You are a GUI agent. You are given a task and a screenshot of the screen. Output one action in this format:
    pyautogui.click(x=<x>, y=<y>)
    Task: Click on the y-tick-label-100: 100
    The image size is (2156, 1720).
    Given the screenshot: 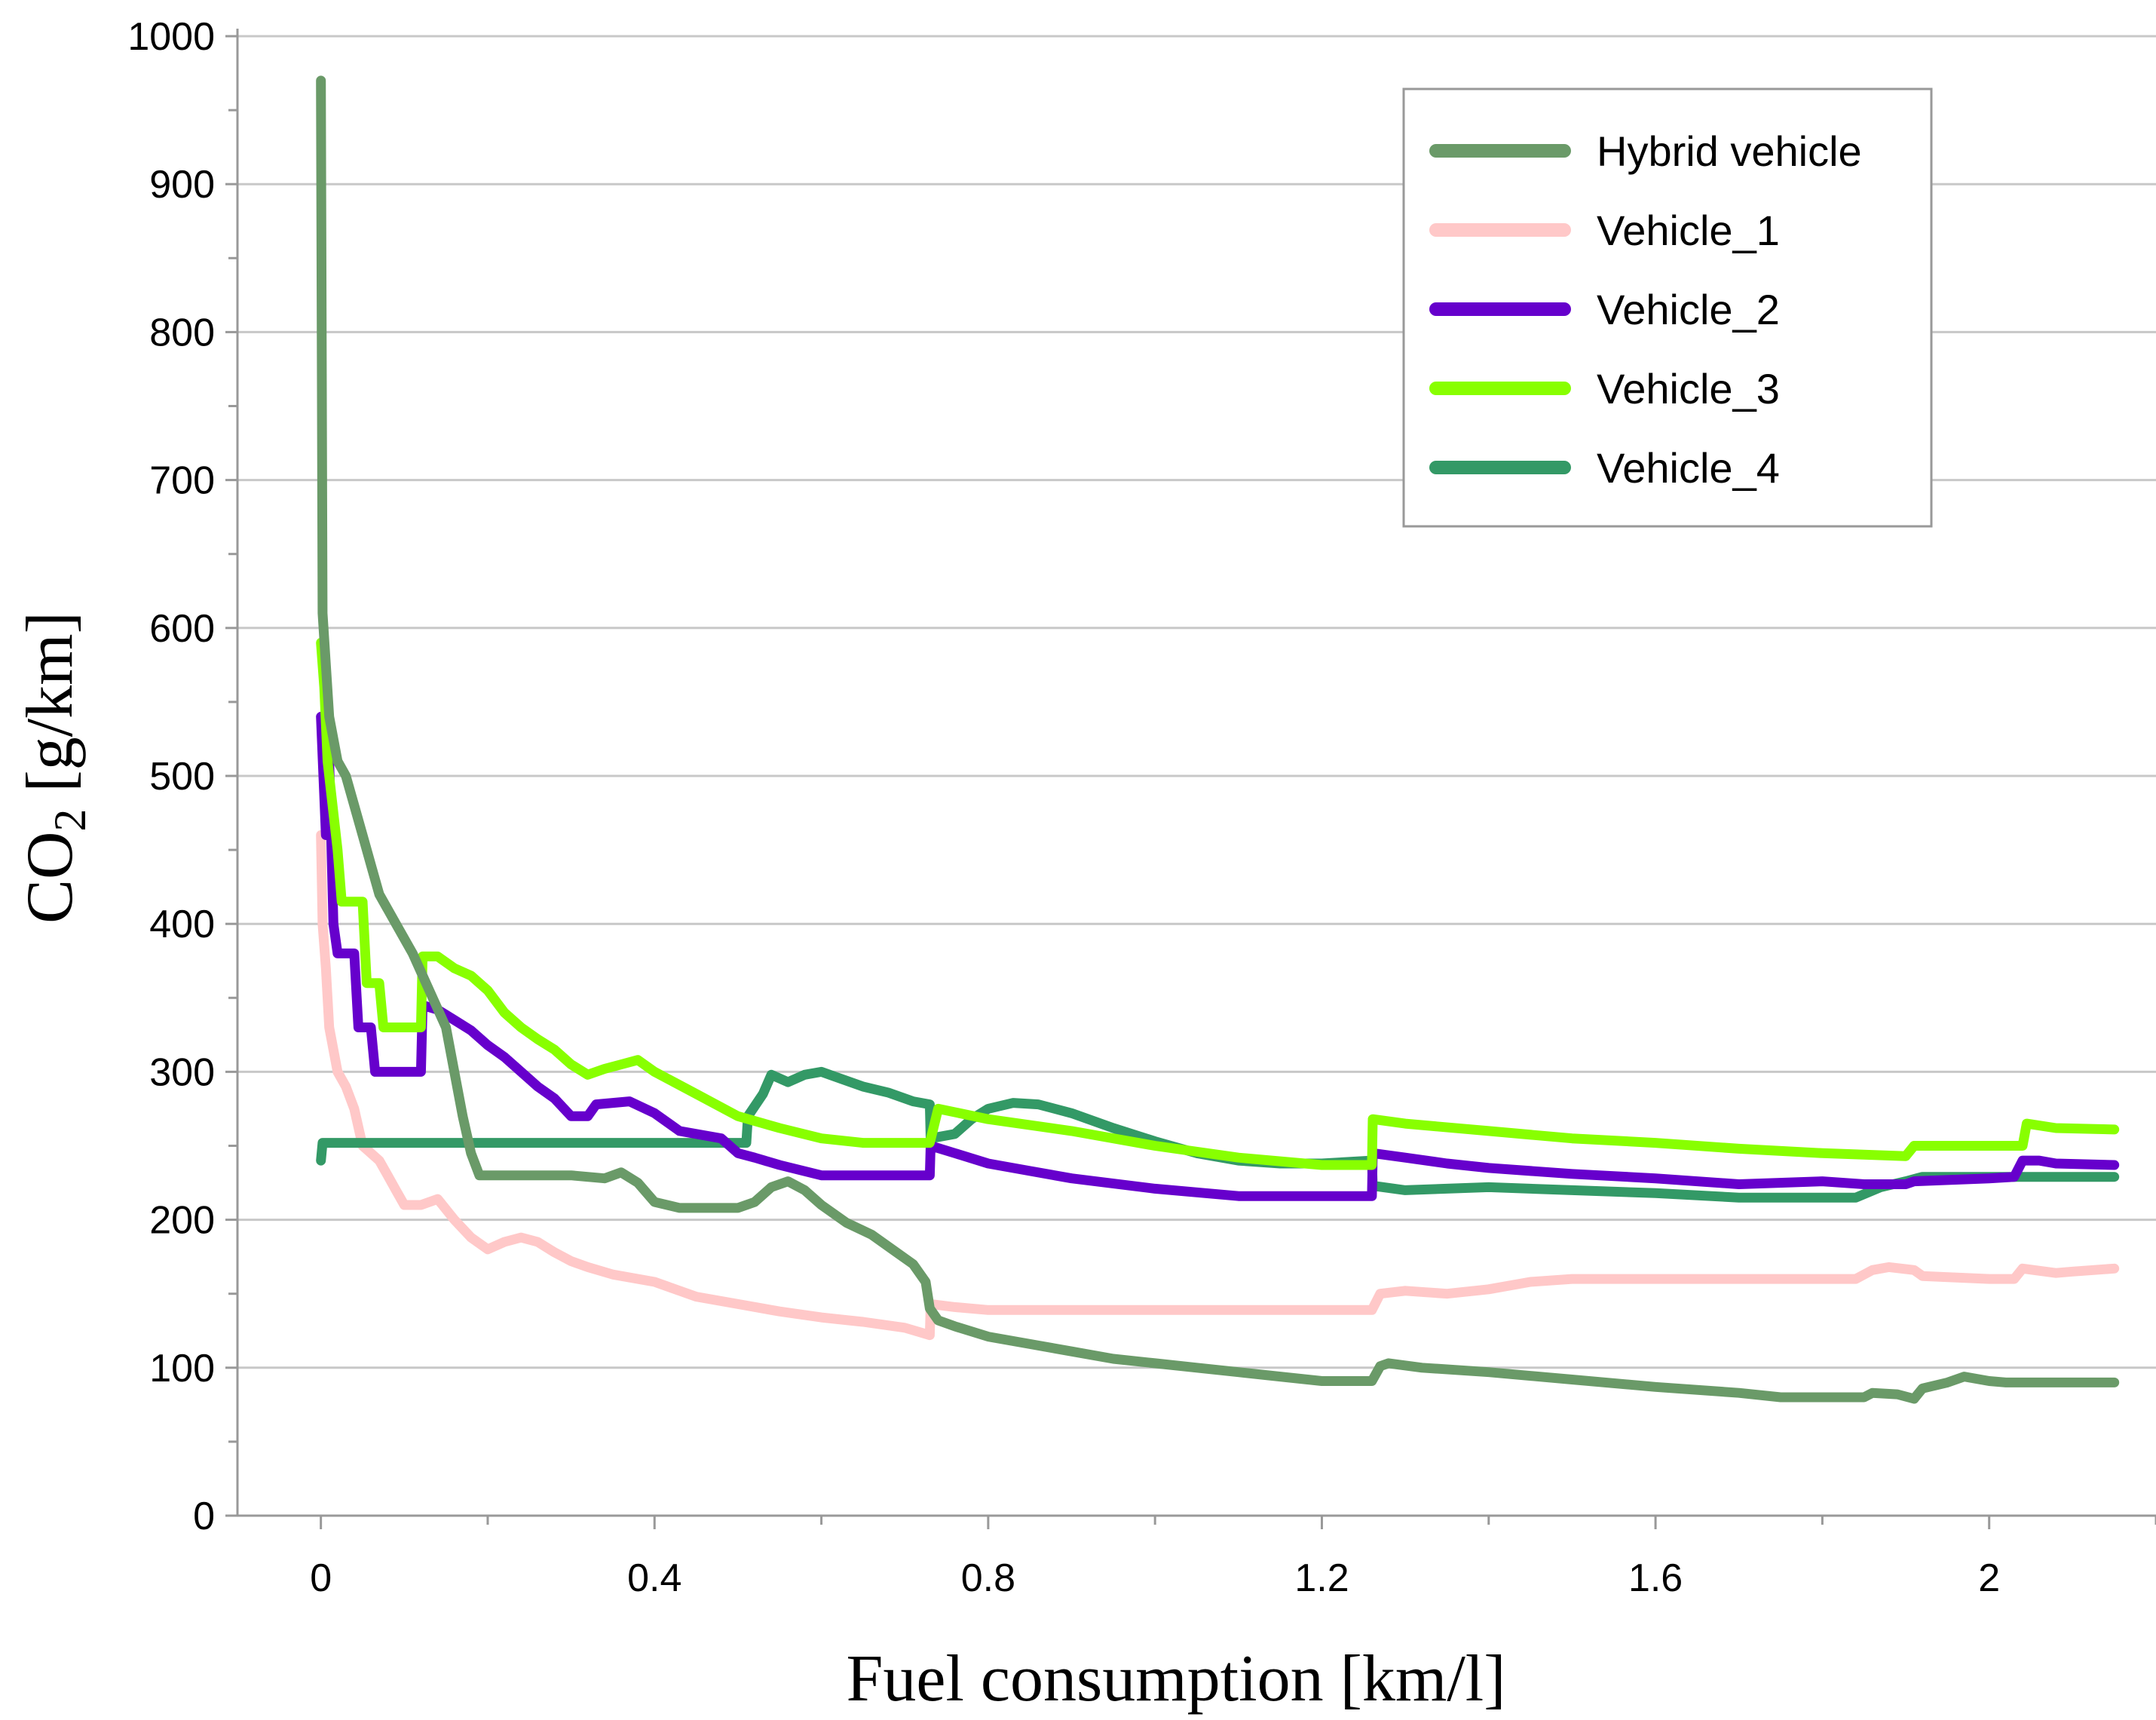 What is the action you would take?
    pyautogui.click(x=182, y=1368)
    